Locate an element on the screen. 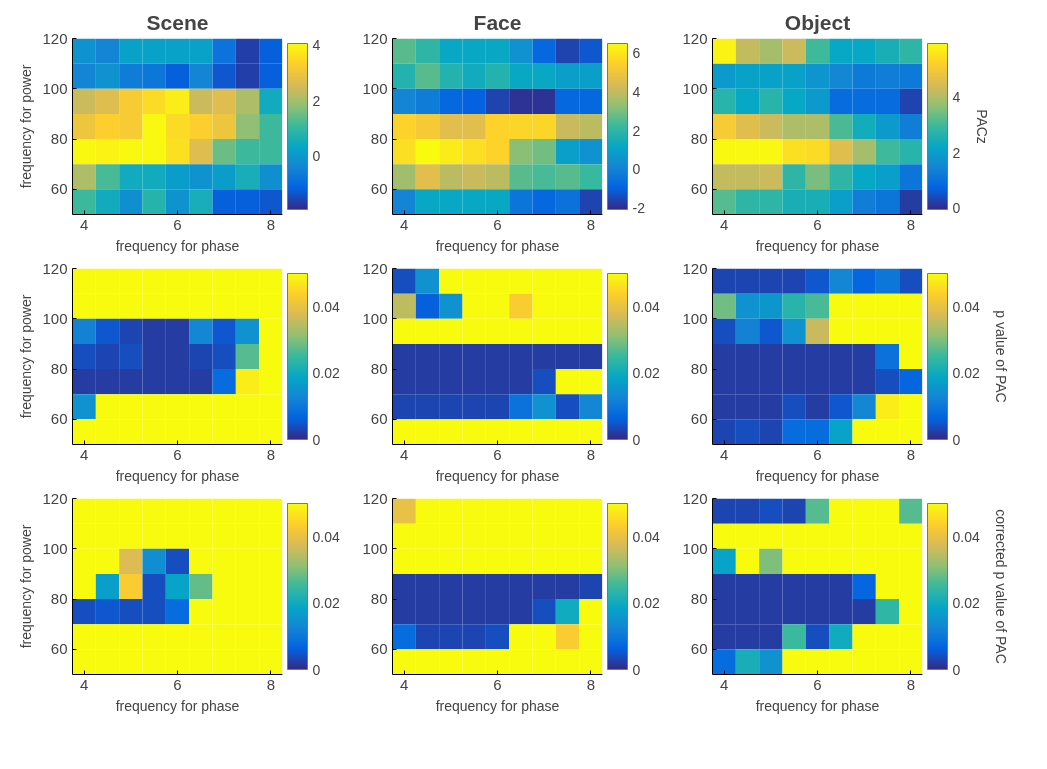 The height and width of the screenshot is (769, 1047). color-bar-label: 6 is located at coordinates (636, 53).